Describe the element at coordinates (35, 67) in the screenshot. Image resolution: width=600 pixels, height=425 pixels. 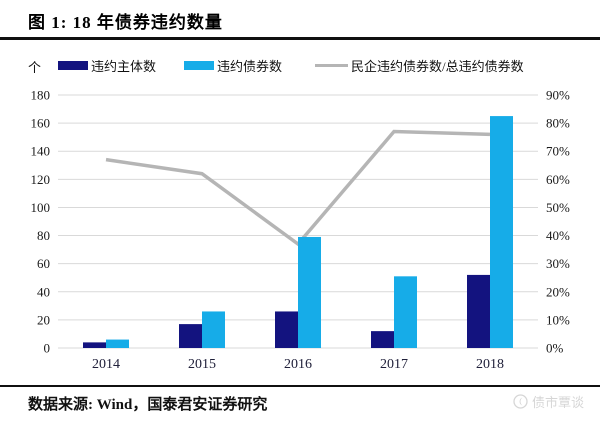
I see `left-axis-unit-label: 个` at that location.